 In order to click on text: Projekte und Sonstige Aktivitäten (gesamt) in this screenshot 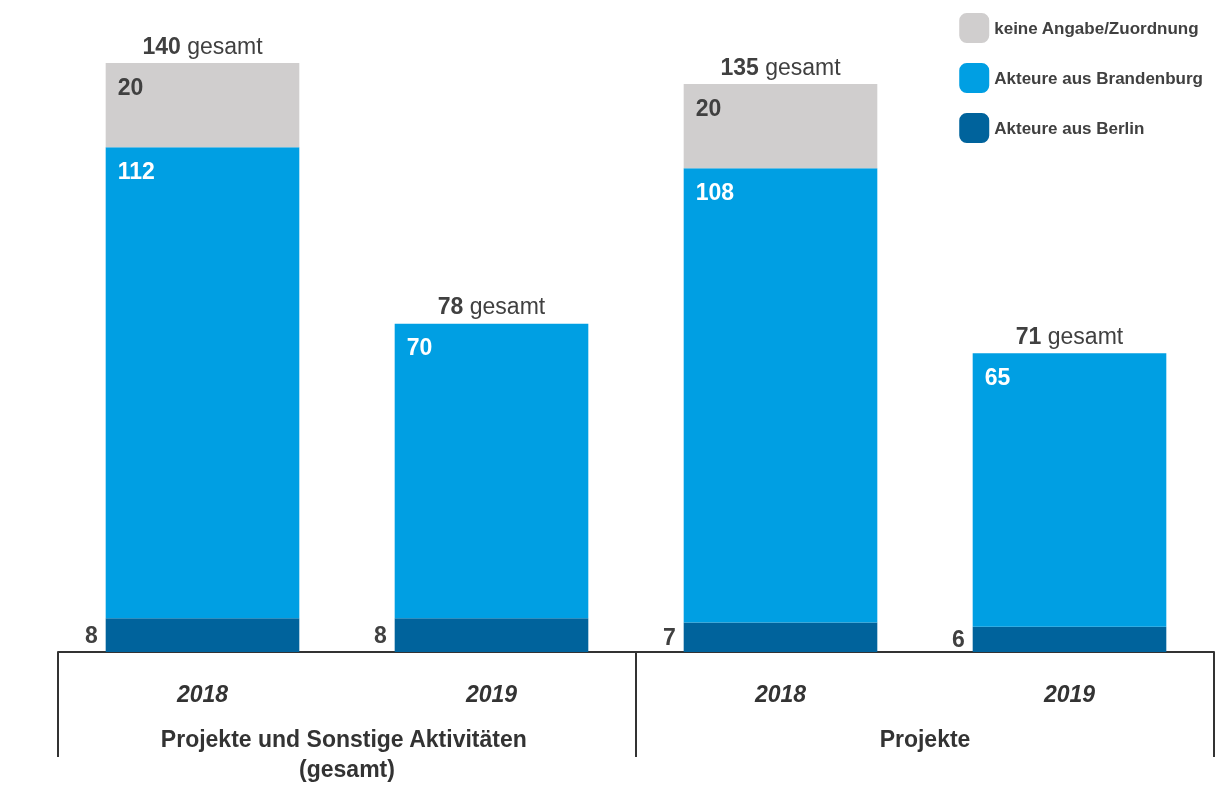, I will do `click(347, 754)`.